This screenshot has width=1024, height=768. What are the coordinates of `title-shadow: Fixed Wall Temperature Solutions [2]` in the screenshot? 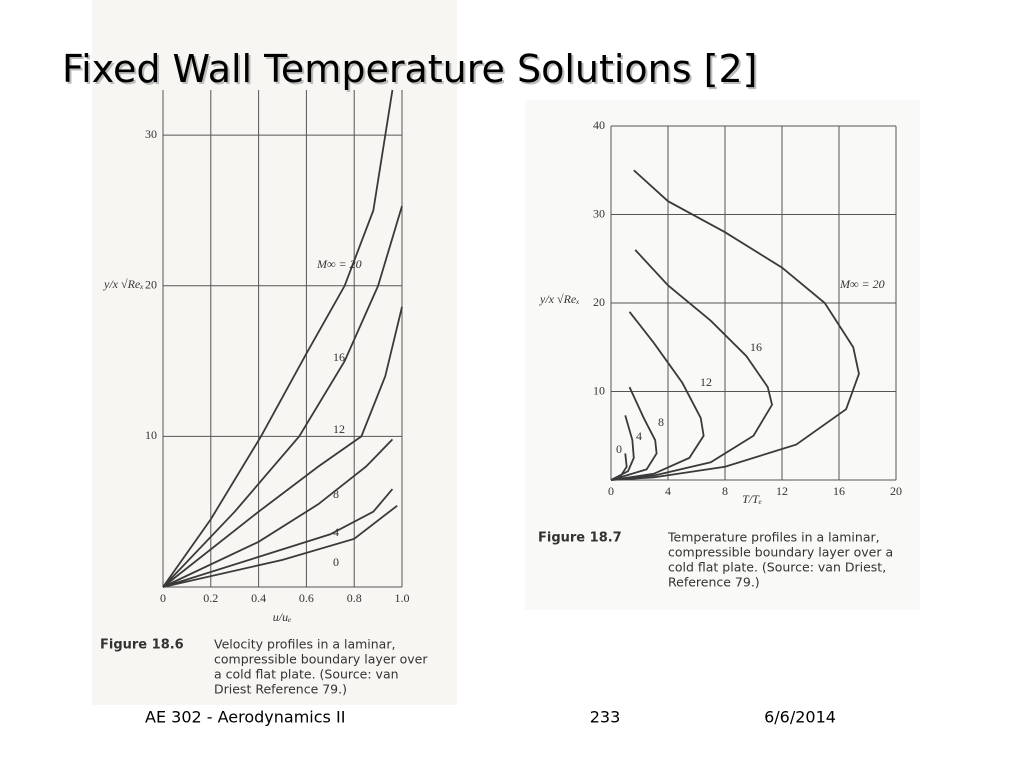 It's located at (411, 71).